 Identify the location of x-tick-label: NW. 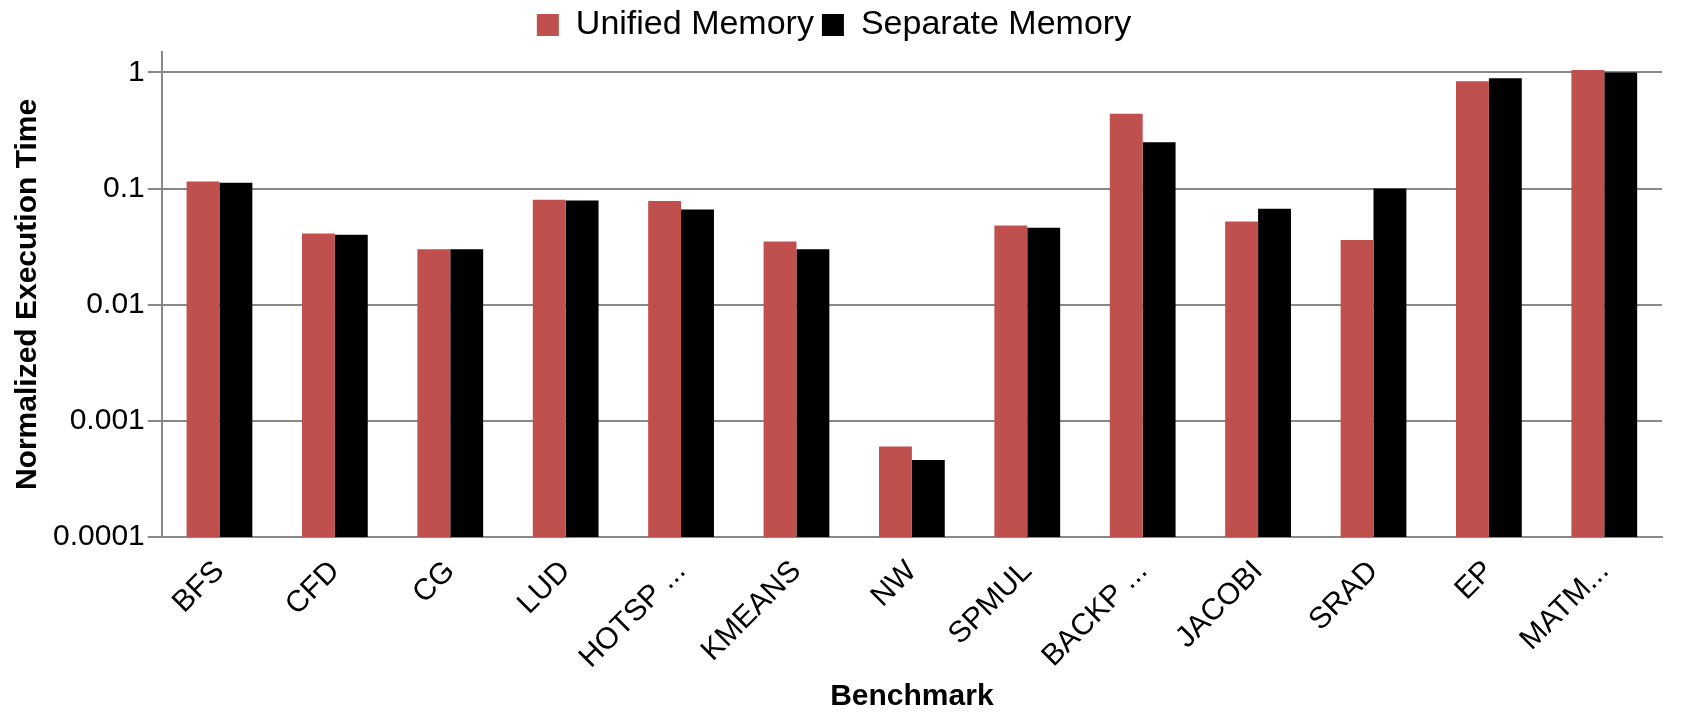
(893, 582).